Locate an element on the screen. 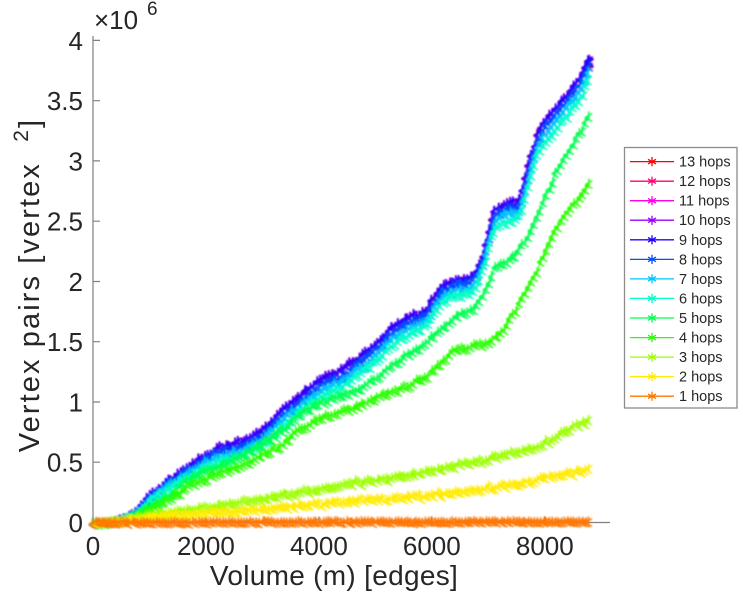  svg-text: 1 is located at coordinates (76, 403).